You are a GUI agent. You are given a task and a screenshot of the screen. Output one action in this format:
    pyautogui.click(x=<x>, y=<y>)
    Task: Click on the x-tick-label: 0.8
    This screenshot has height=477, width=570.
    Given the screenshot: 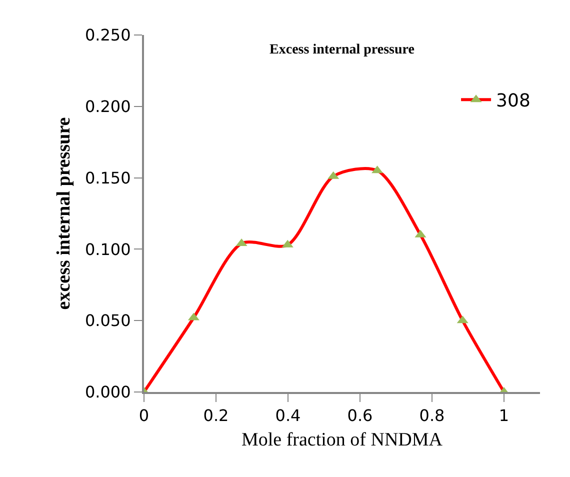 What is the action you would take?
    pyautogui.click(x=432, y=416)
    